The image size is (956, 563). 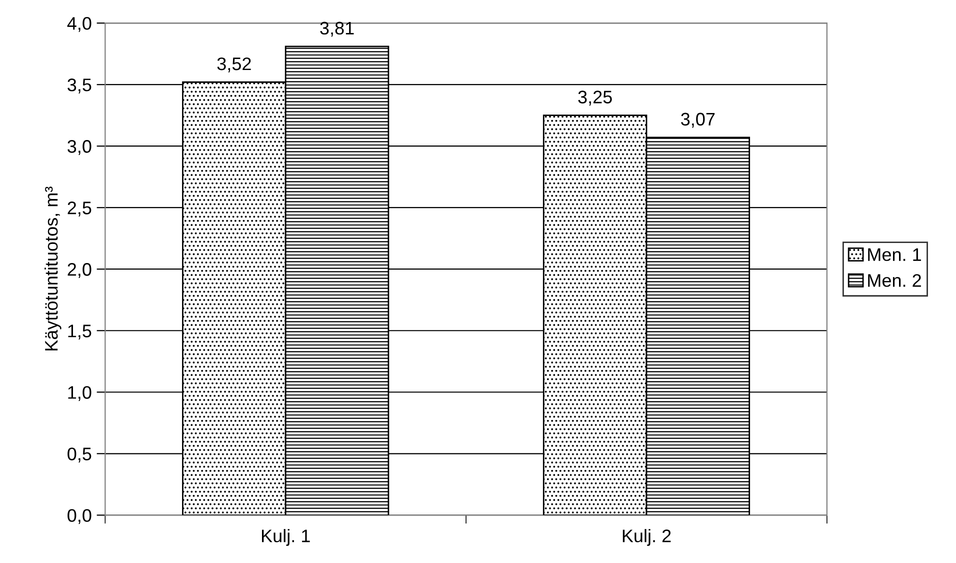 What do you see at coordinates (595, 98) in the screenshot?
I see `data-label: 3,25` at bounding box center [595, 98].